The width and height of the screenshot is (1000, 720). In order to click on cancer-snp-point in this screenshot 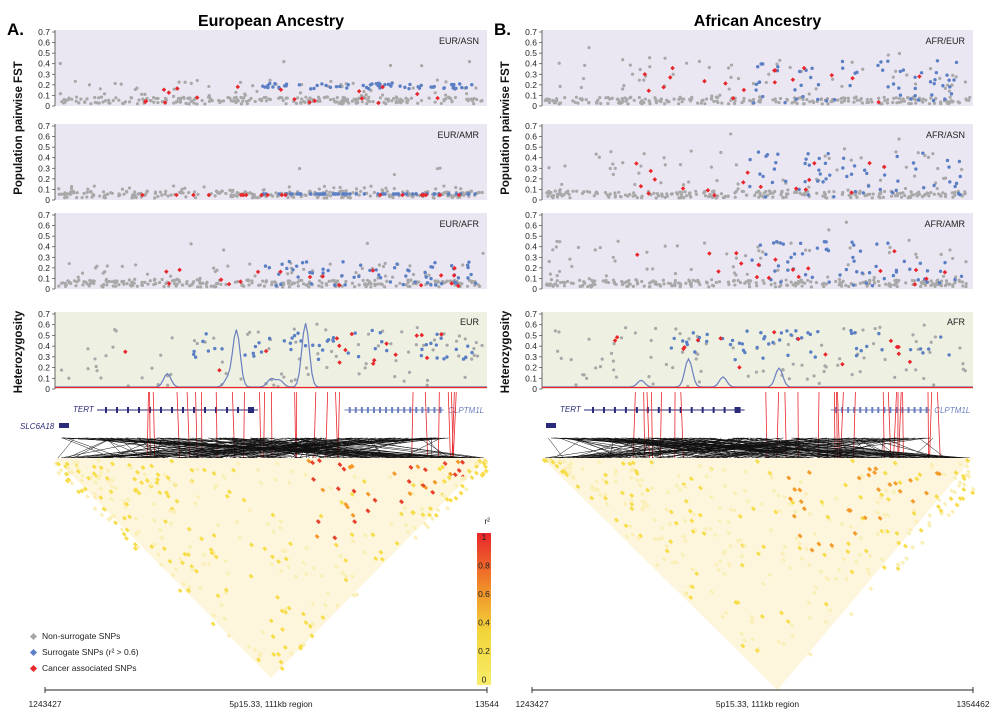, I will do `click(454, 275)`.